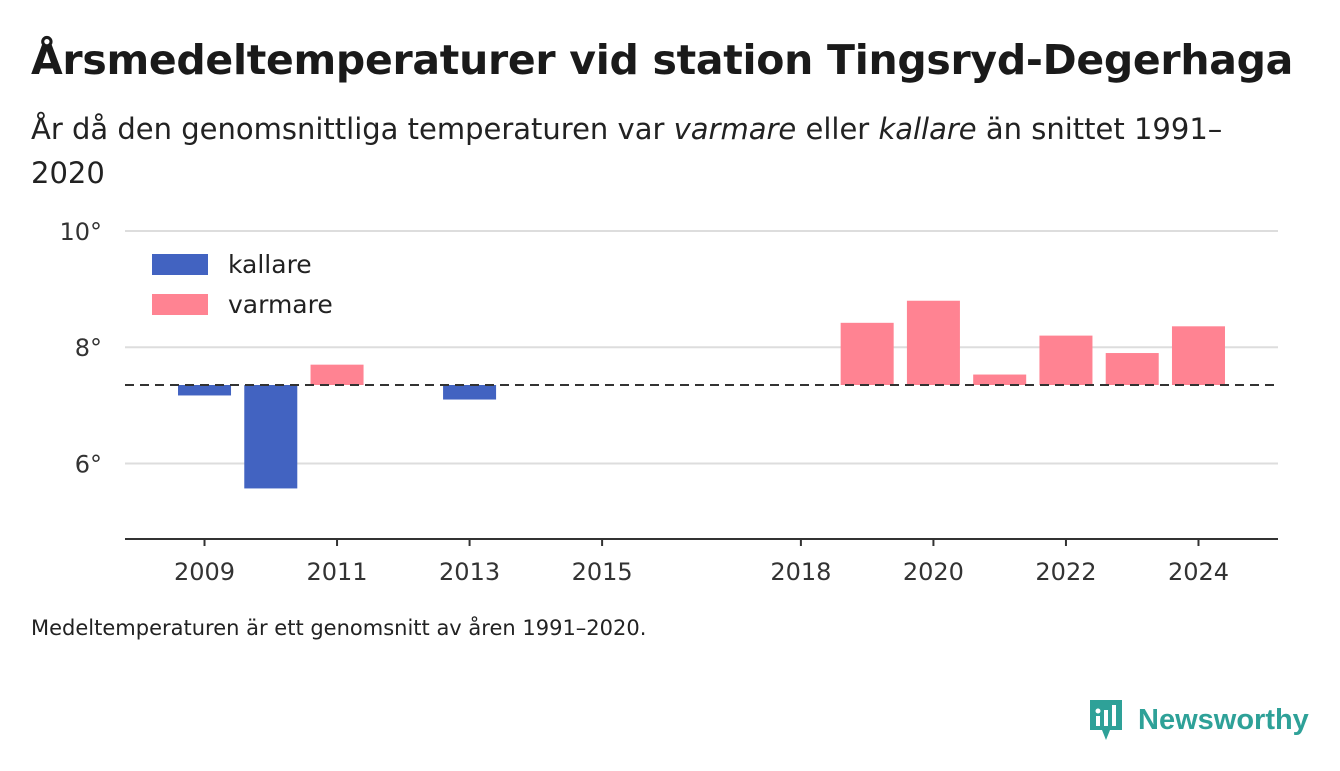 This screenshot has width=1340, height=771. Describe the element at coordinates (180, 304) in the screenshot. I see `legend-swatch-varmare` at that location.